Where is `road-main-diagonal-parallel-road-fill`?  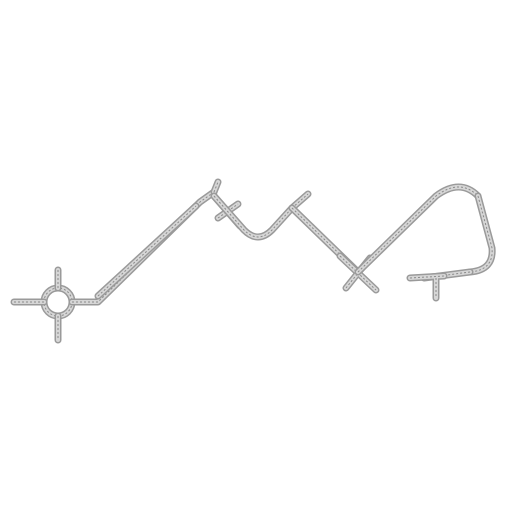
road-main-diagonal-parallel-road-fill is located at coordinates (147, 251).